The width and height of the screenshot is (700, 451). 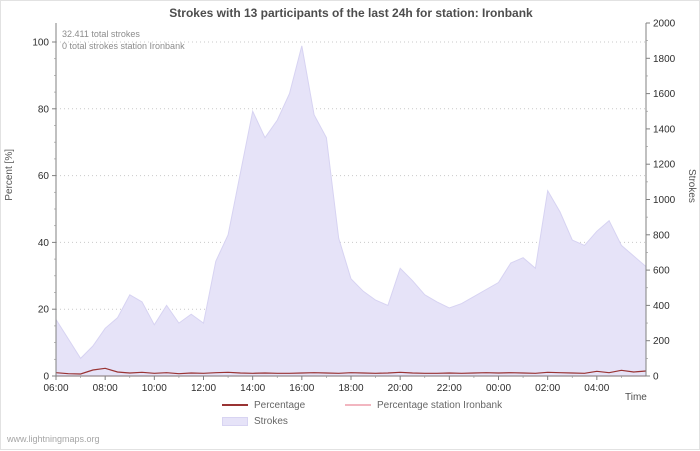 What do you see at coordinates (280, 405) in the screenshot?
I see `legend-label-percentage: Percentage` at bounding box center [280, 405].